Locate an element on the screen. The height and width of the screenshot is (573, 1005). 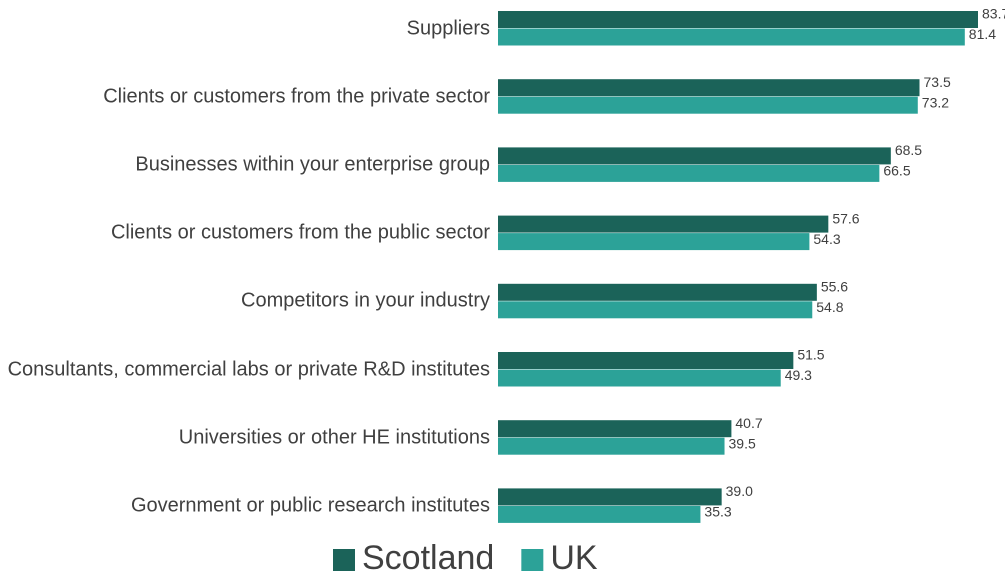
value-label: 39.0 is located at coordinates (739, 491).